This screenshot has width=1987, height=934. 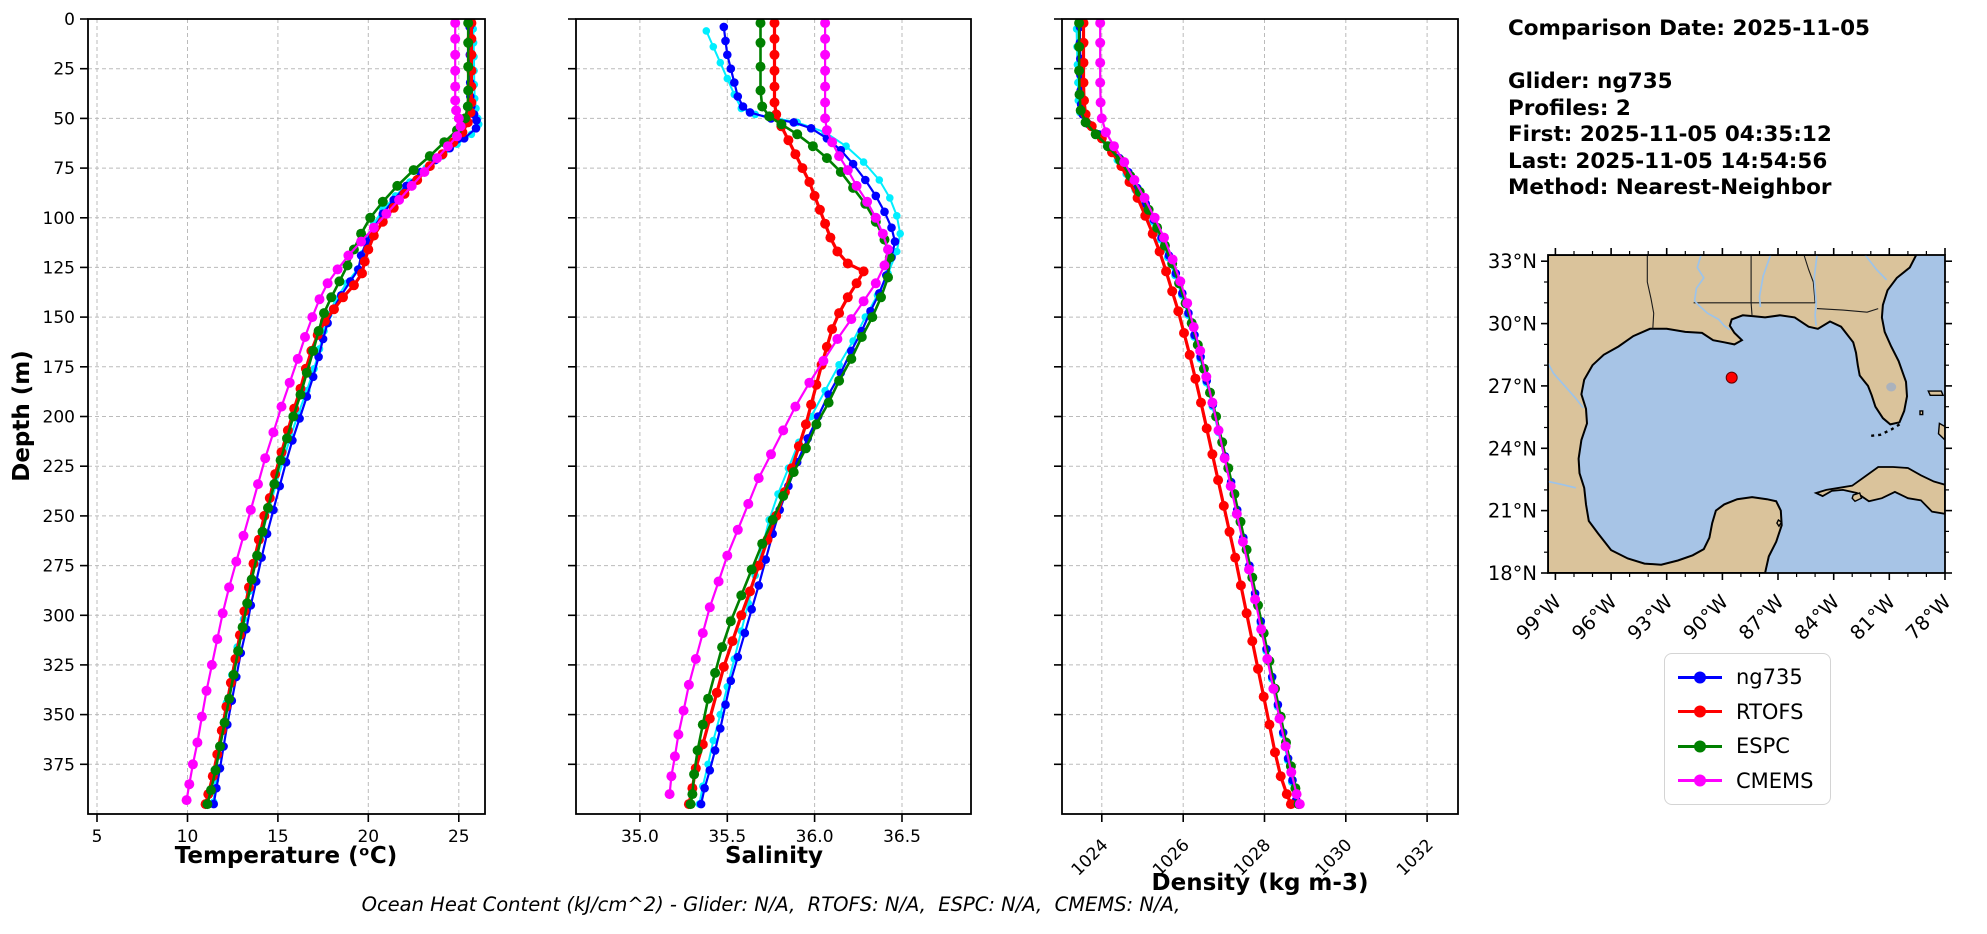 I want to click on svg-text: 75, so click(x=64, y=169).